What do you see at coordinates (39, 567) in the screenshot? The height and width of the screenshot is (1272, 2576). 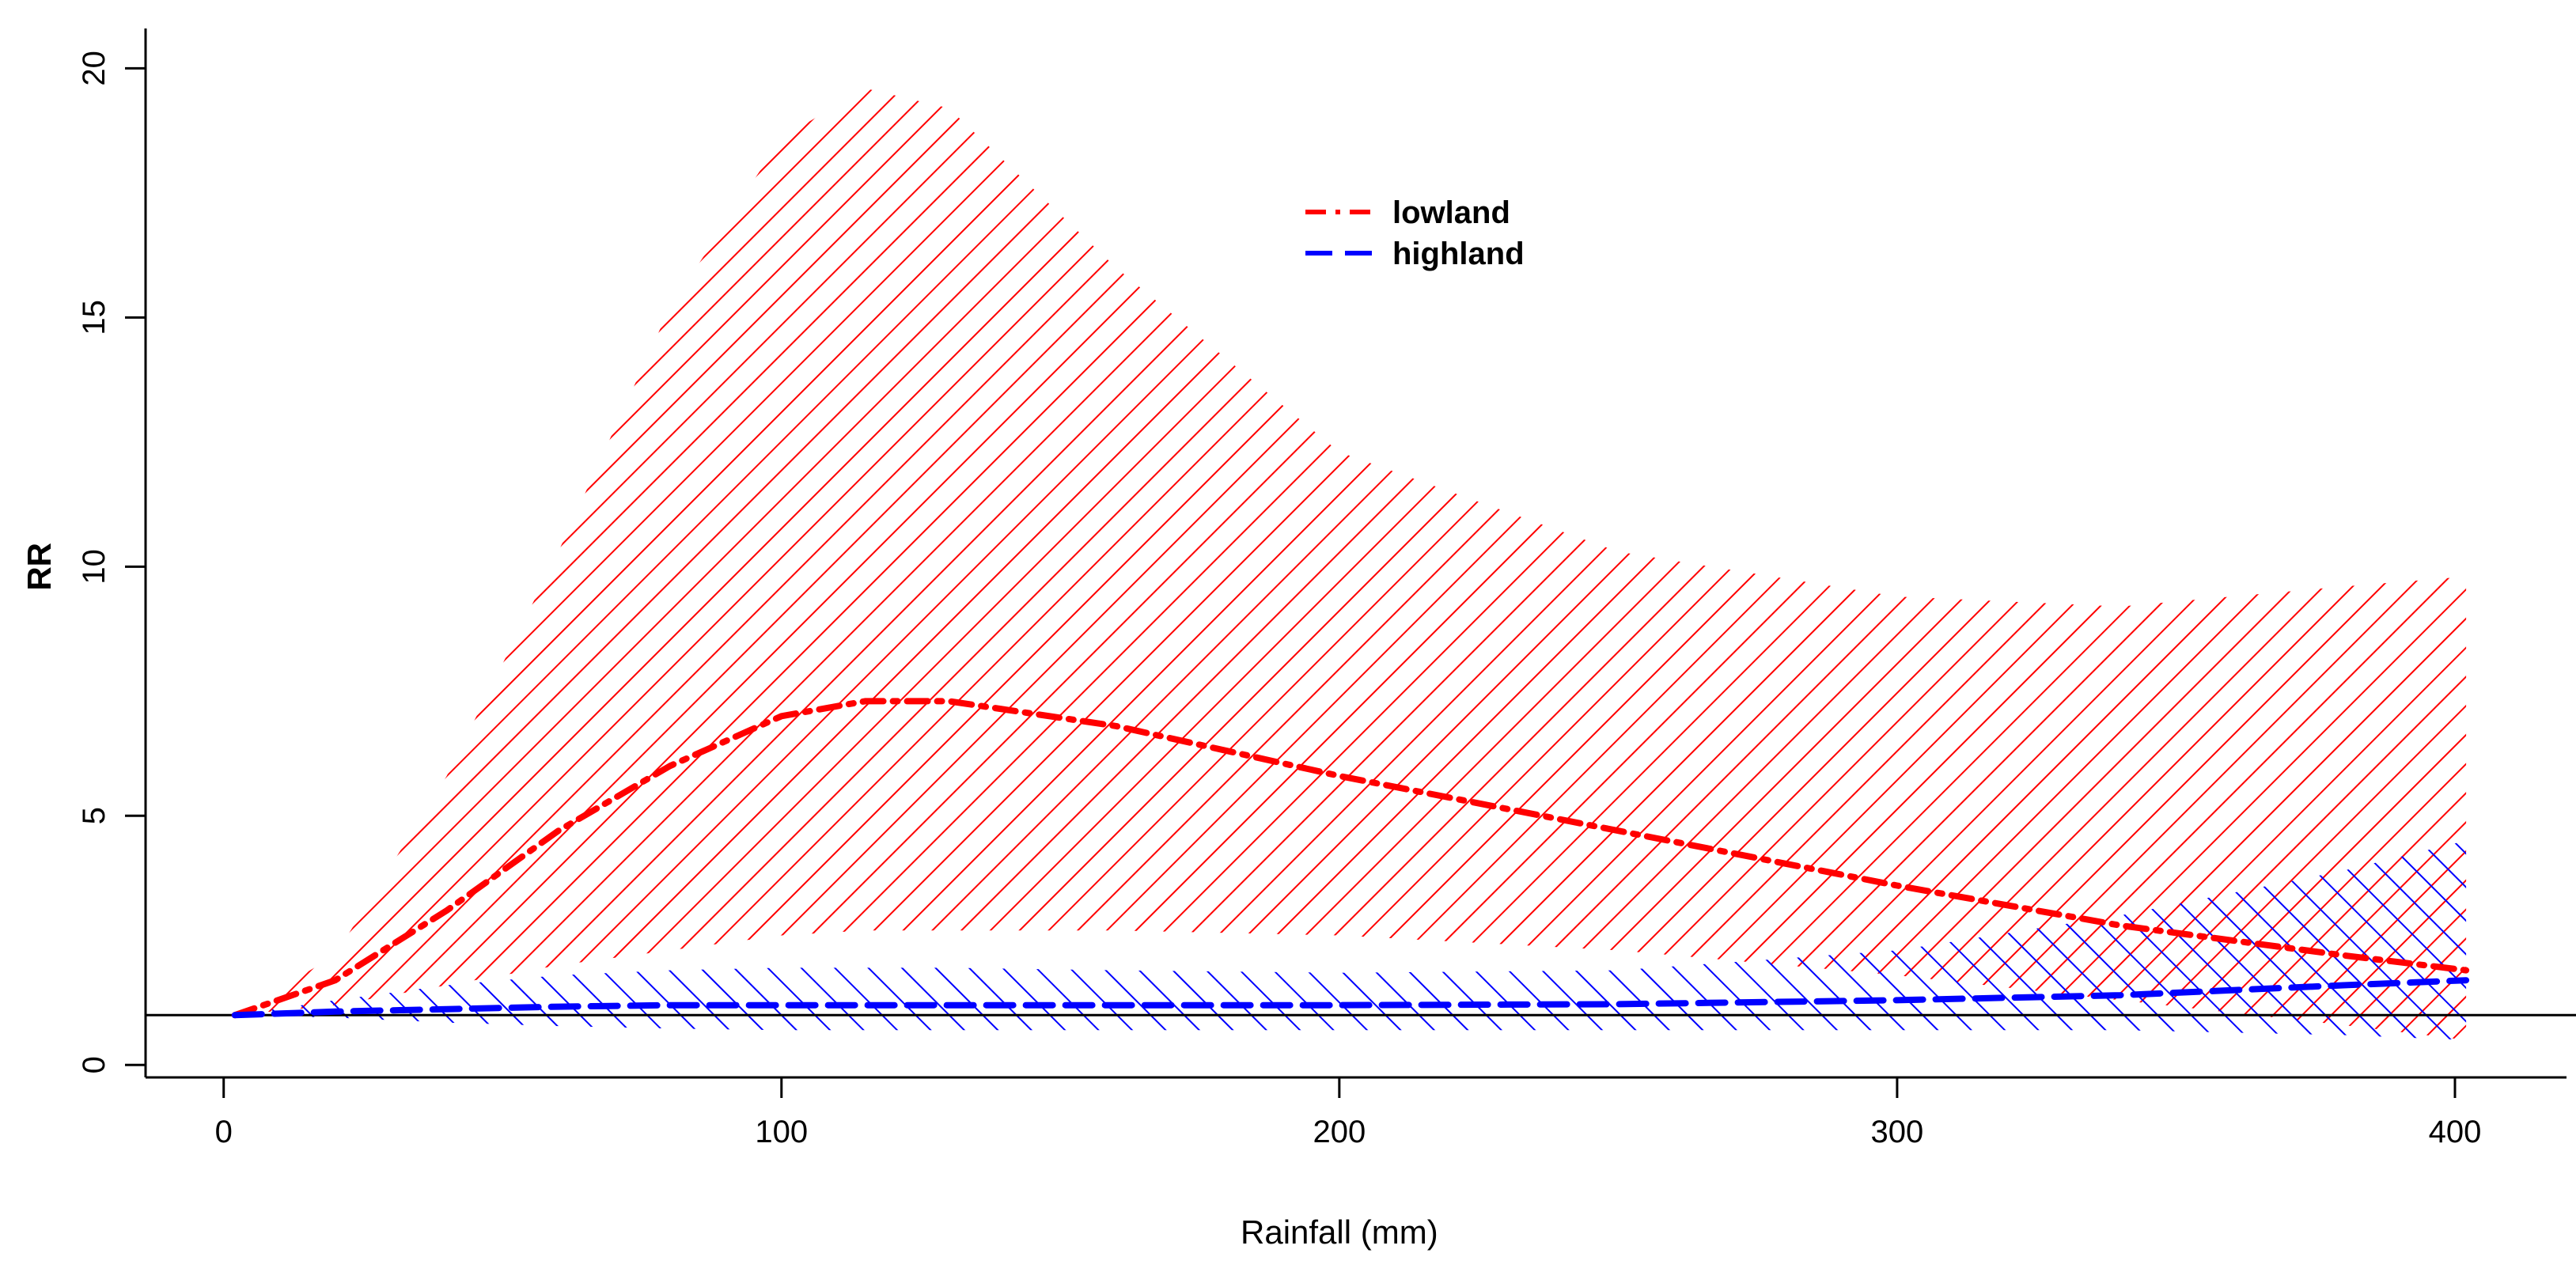 I see `y-axis-title: RR` at bounding box center [39, 567].